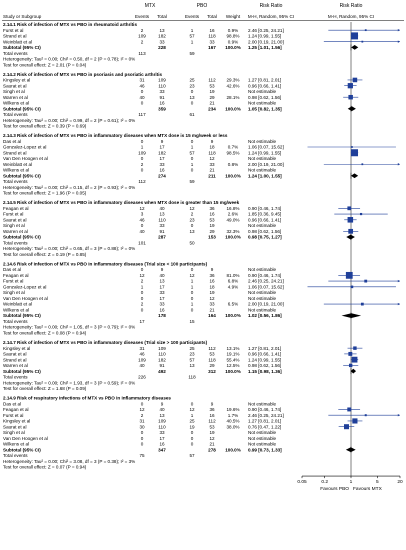 The height and width of the screenshot is (550, 406). I want to click on study-rr-ci: 2.46 [0.25, 24.21], so click(266, 281).